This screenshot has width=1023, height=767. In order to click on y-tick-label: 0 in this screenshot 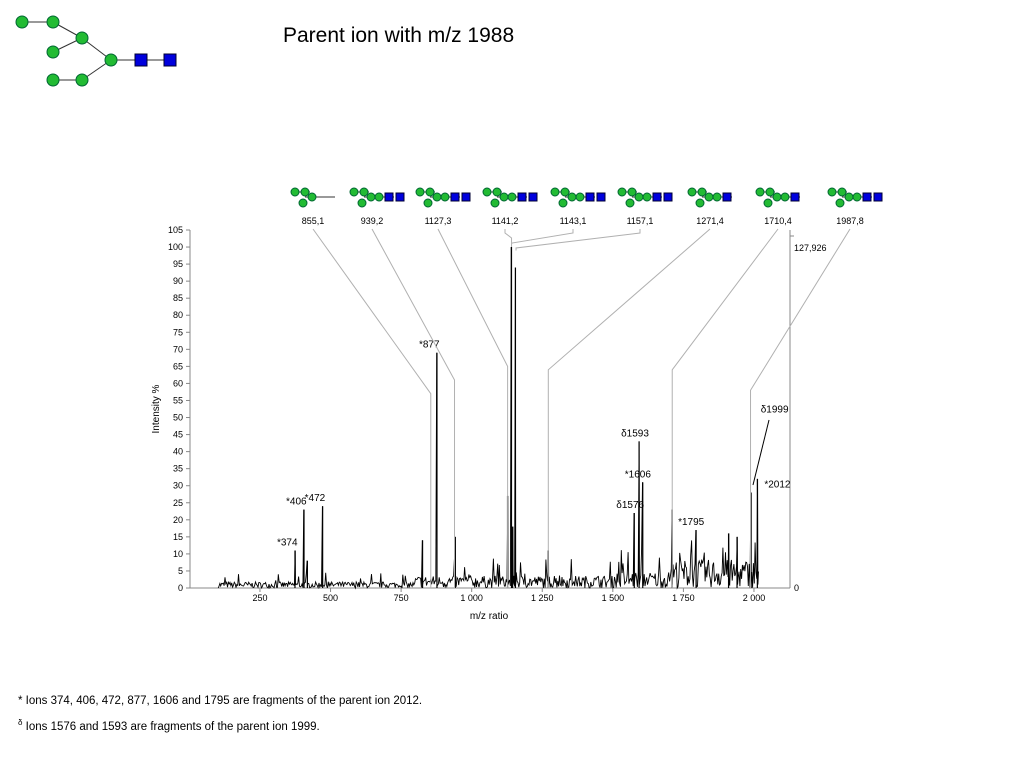, I will do `click(180, 588)`.